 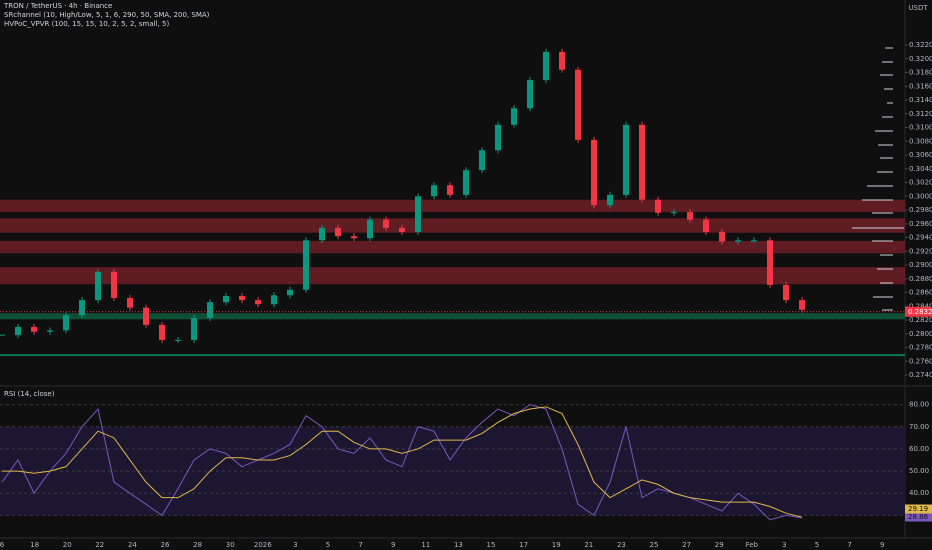 What do you see at coordinates (920, 361) in the screenshot?
I see `y-tick-label: 0.2760` at bounding box center [920, 361].